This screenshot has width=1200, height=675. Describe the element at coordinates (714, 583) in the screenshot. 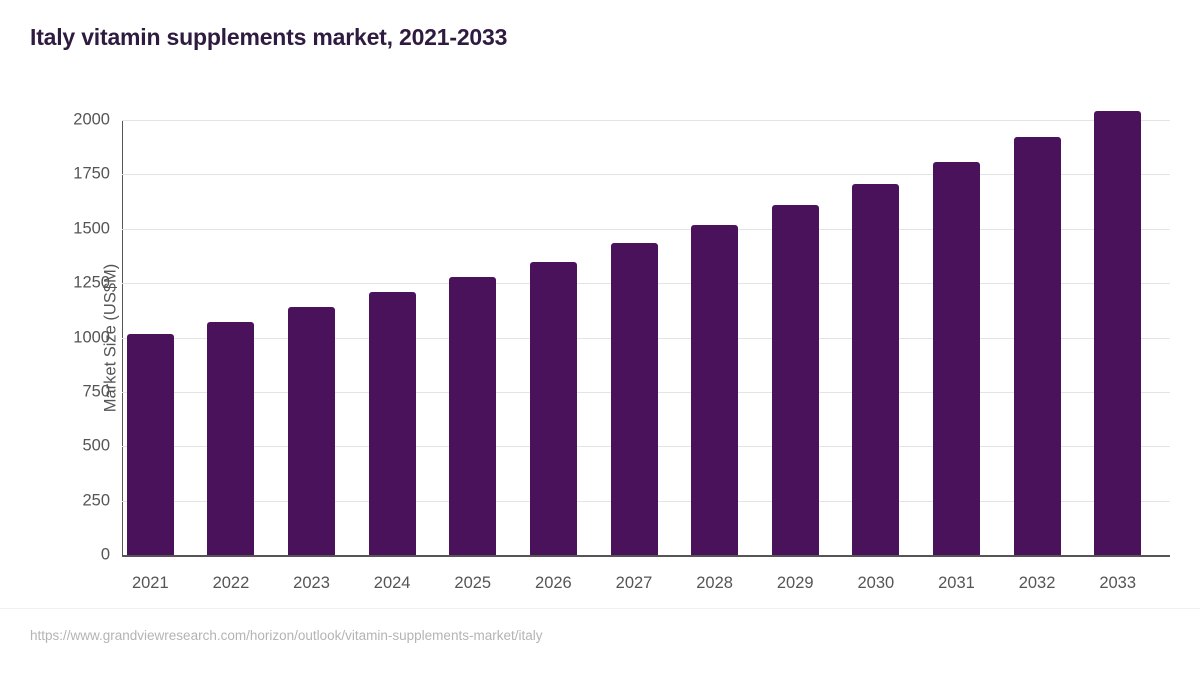

I see `x-axis-tick-label: 2028` at that location.